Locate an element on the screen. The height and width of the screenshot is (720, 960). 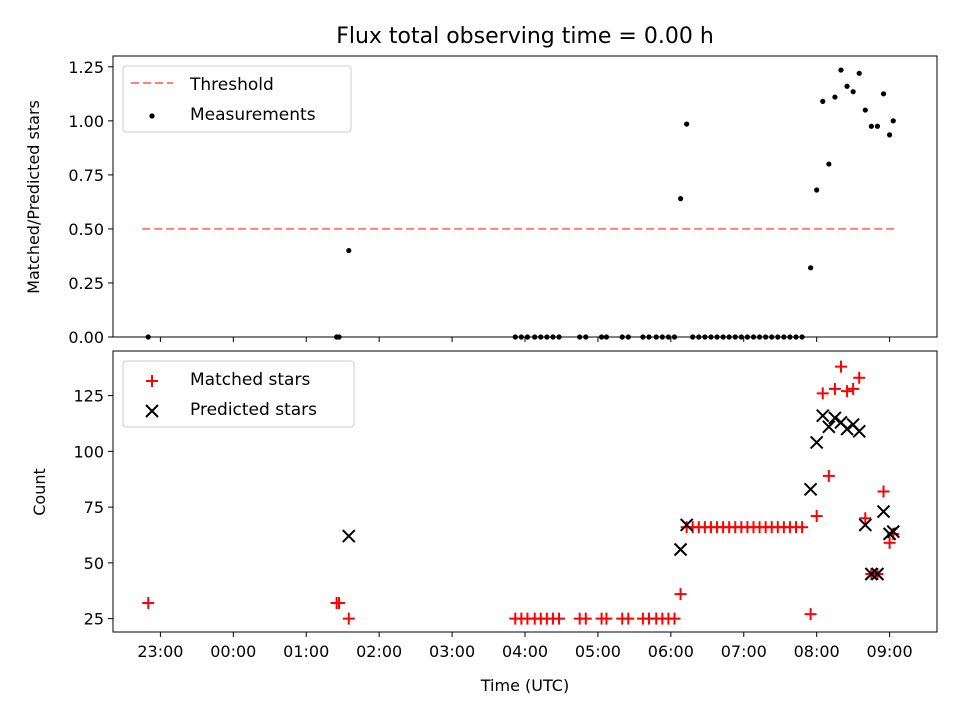
x-tick-label: 00:00 is located at coordinates (233, 651).